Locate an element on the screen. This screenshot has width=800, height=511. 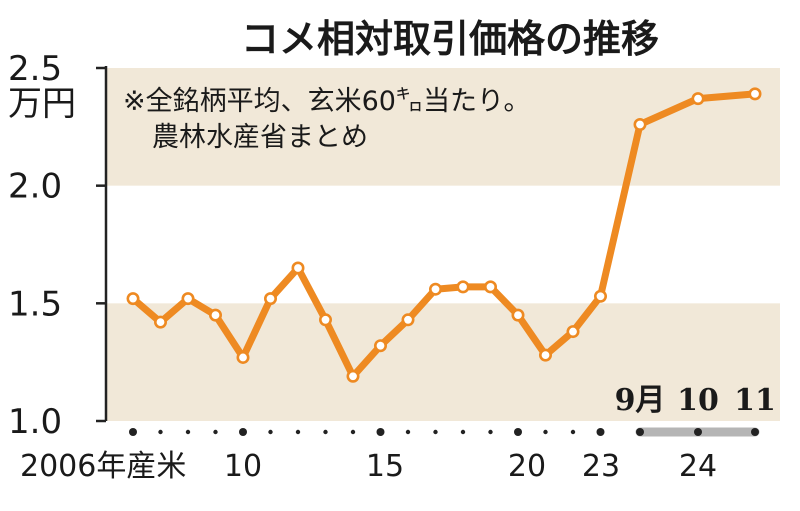
data-point-2010 is located at coordinates (243, 357).